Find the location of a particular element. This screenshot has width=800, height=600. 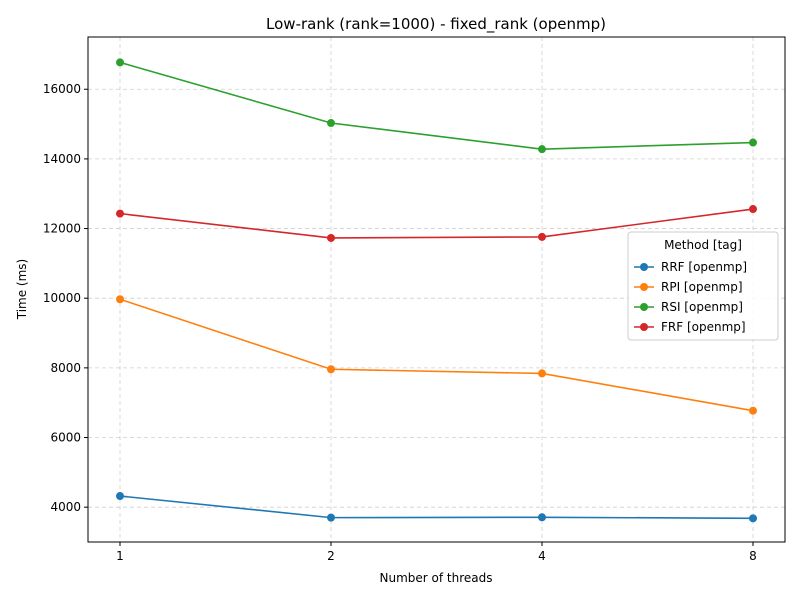

x-tick-label: 8 is located at coordinates (753, 556).